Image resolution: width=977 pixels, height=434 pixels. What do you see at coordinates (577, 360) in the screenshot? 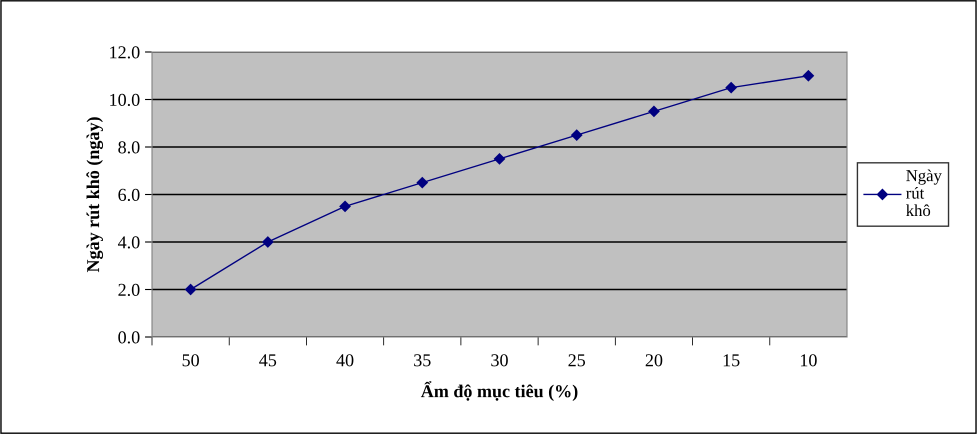
I see `x-tick-label: 25` at bounding box center [577, 360].